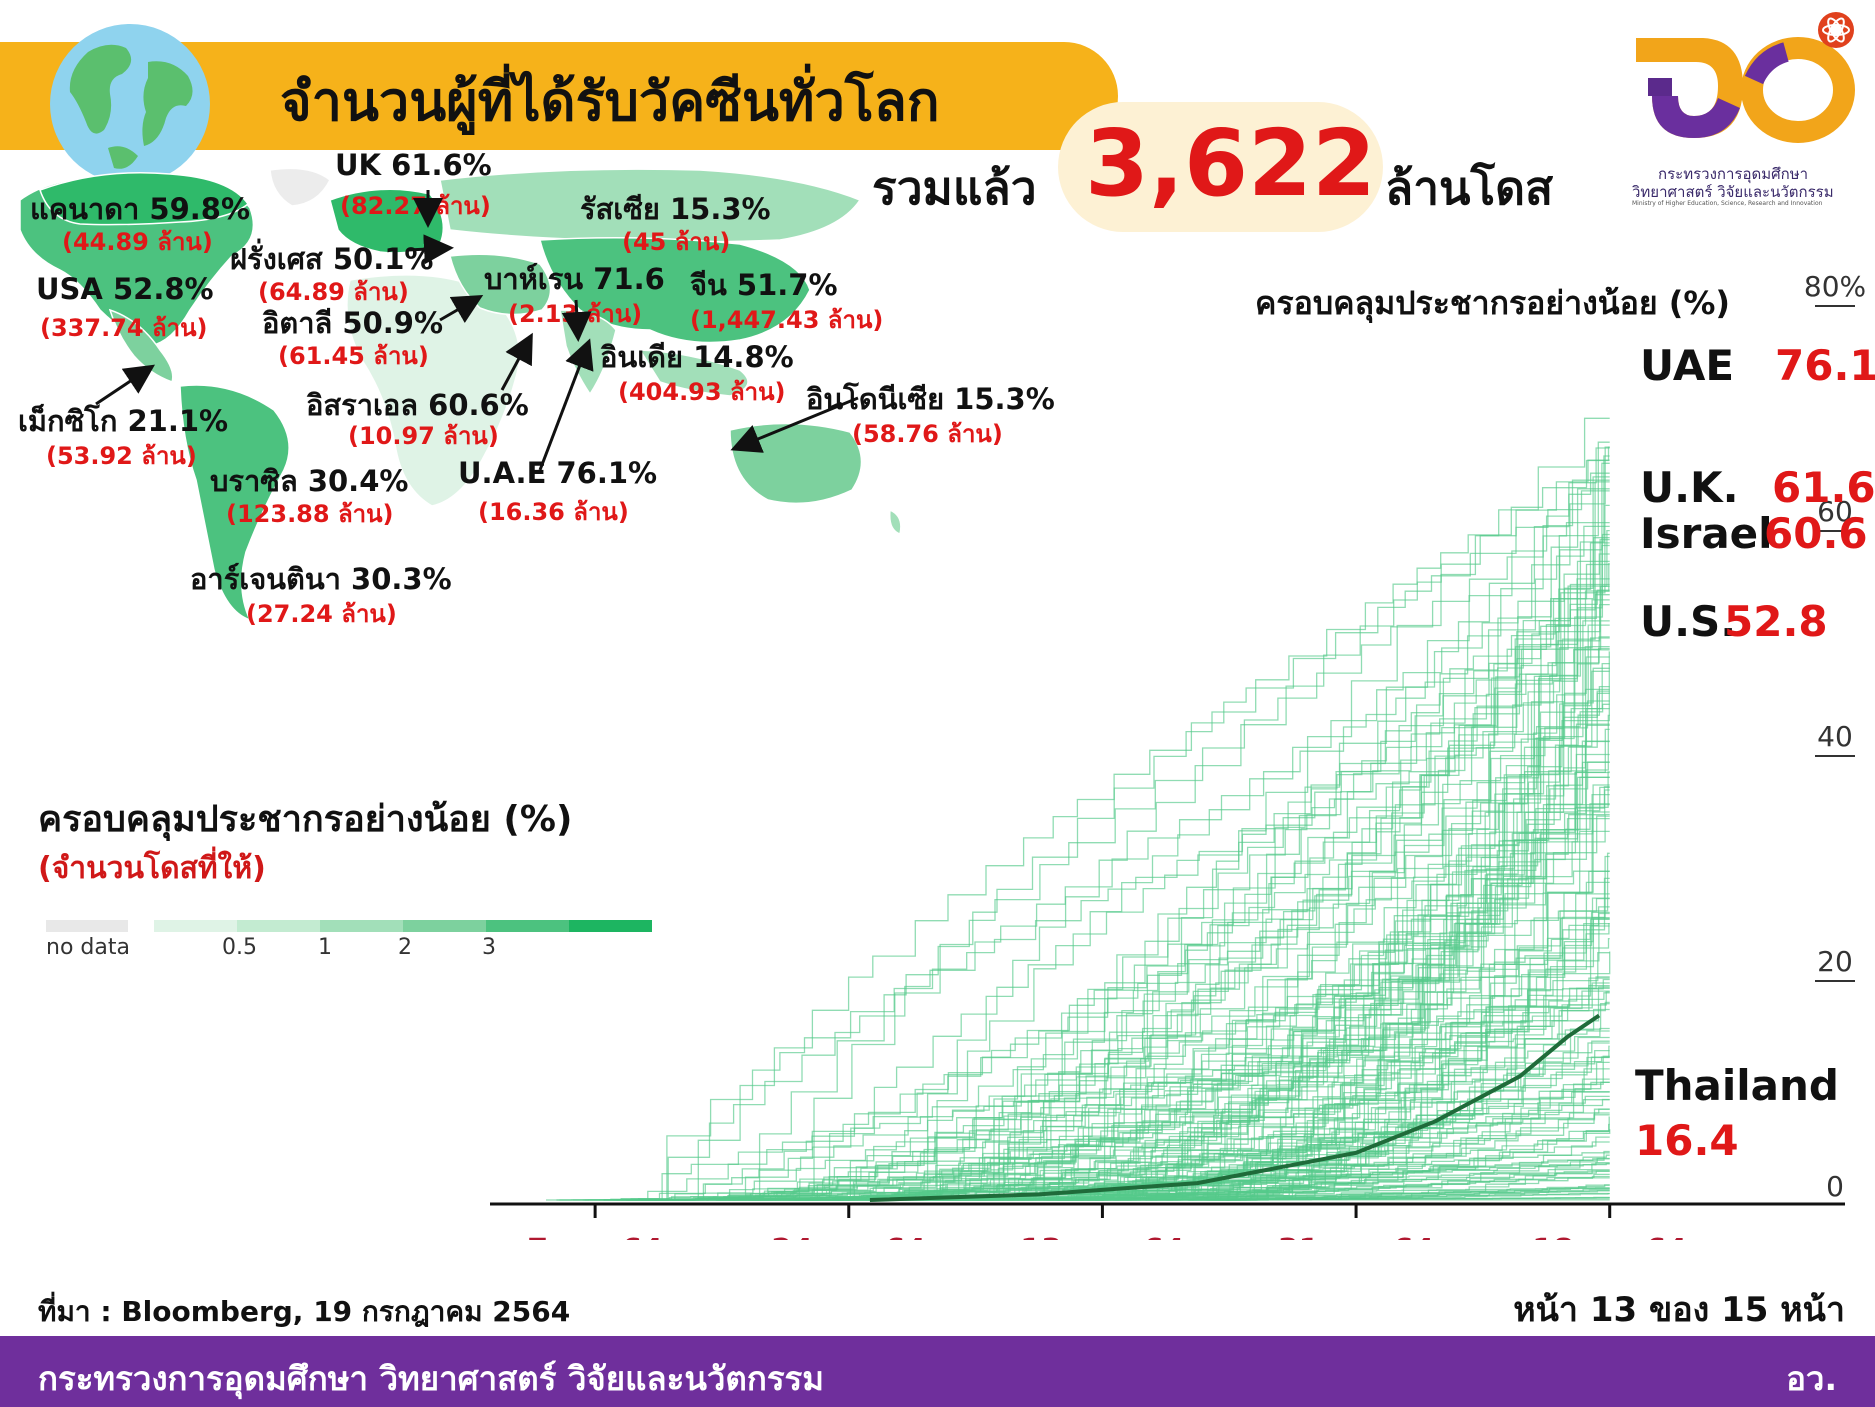 The image size is (1875, 1407). I want to click on highlight-label-uae: UAE, so click(1687, 365).